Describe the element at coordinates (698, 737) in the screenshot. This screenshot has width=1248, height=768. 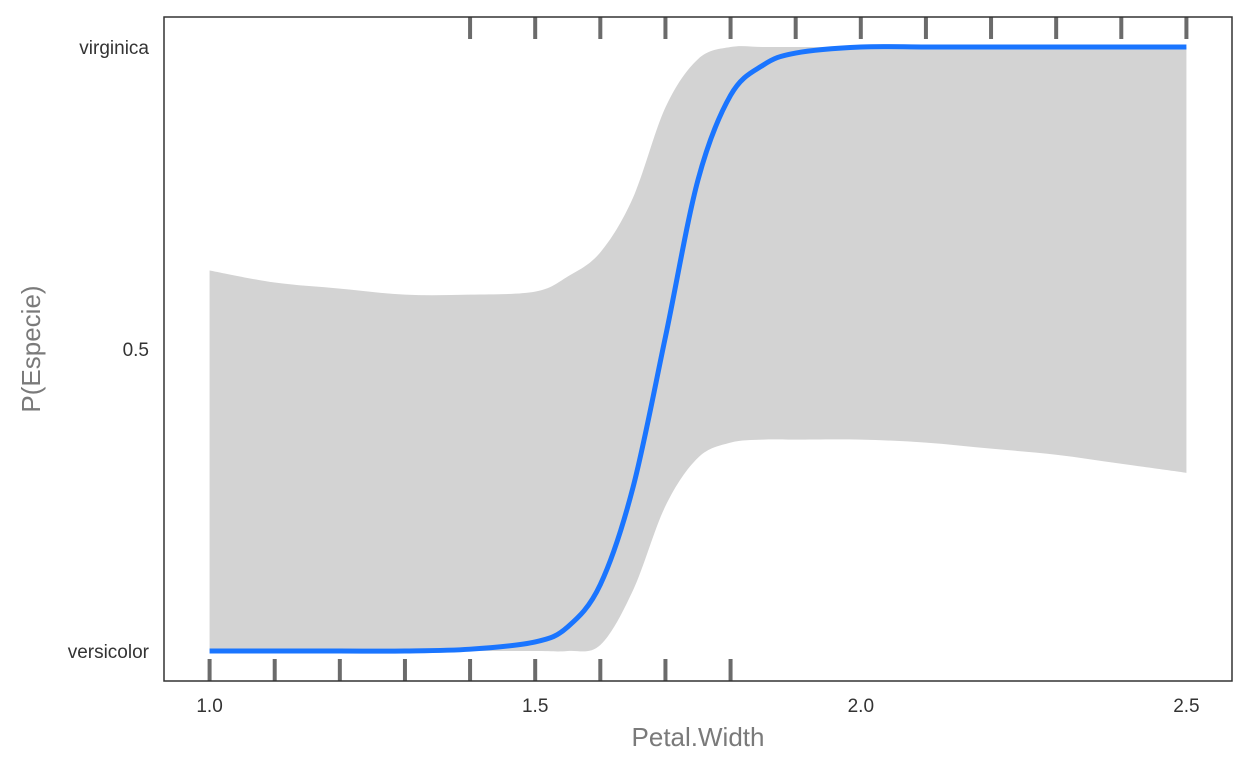
I see `x-axis-title: Petal.Width` at that location.